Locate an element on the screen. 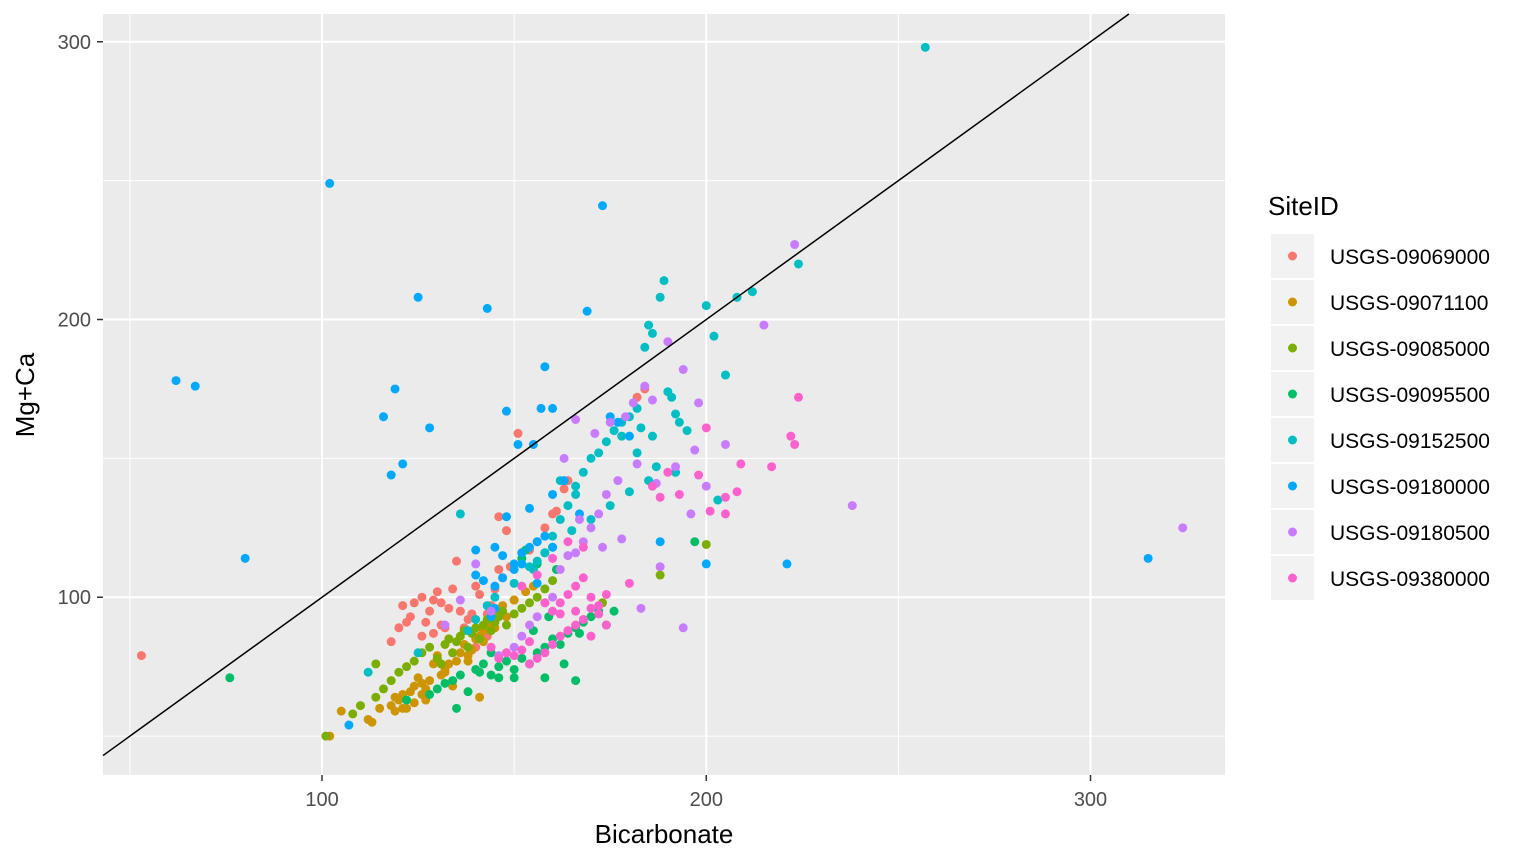 The height and width of the screenshot is (864, 1536). legend-item: USGS-09085000 is located at coordinates (1380, 348).